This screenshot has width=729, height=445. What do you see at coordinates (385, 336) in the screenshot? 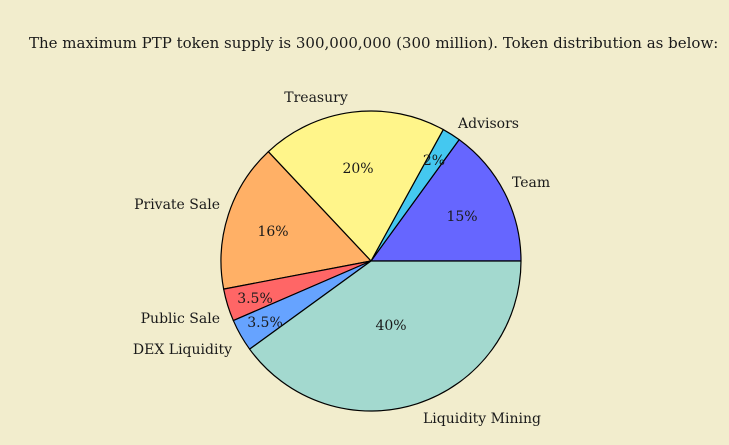
I see `pie-slice-liquidity-mining` at bounding box center [385, 336].